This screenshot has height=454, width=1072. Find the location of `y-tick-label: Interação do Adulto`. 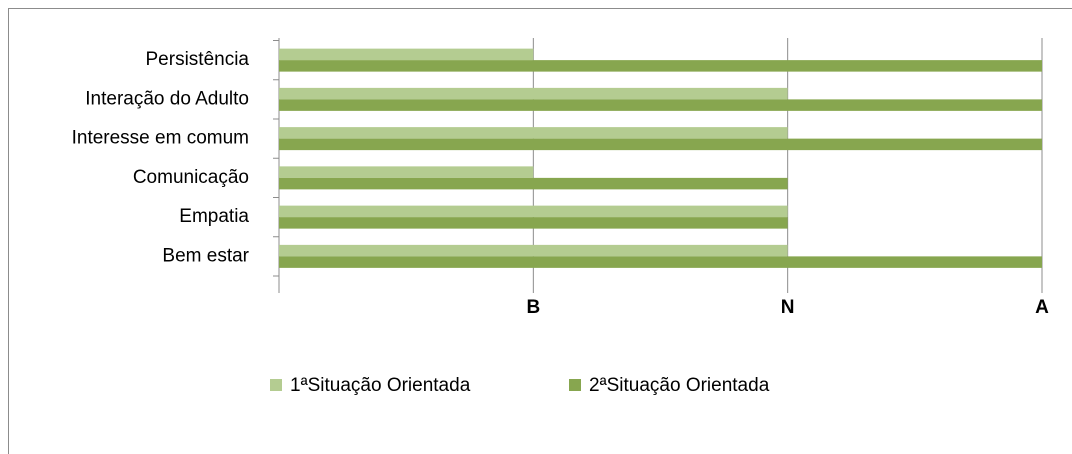

y-tick-label: Interação do Adulto is located at coordinates (167, 98).